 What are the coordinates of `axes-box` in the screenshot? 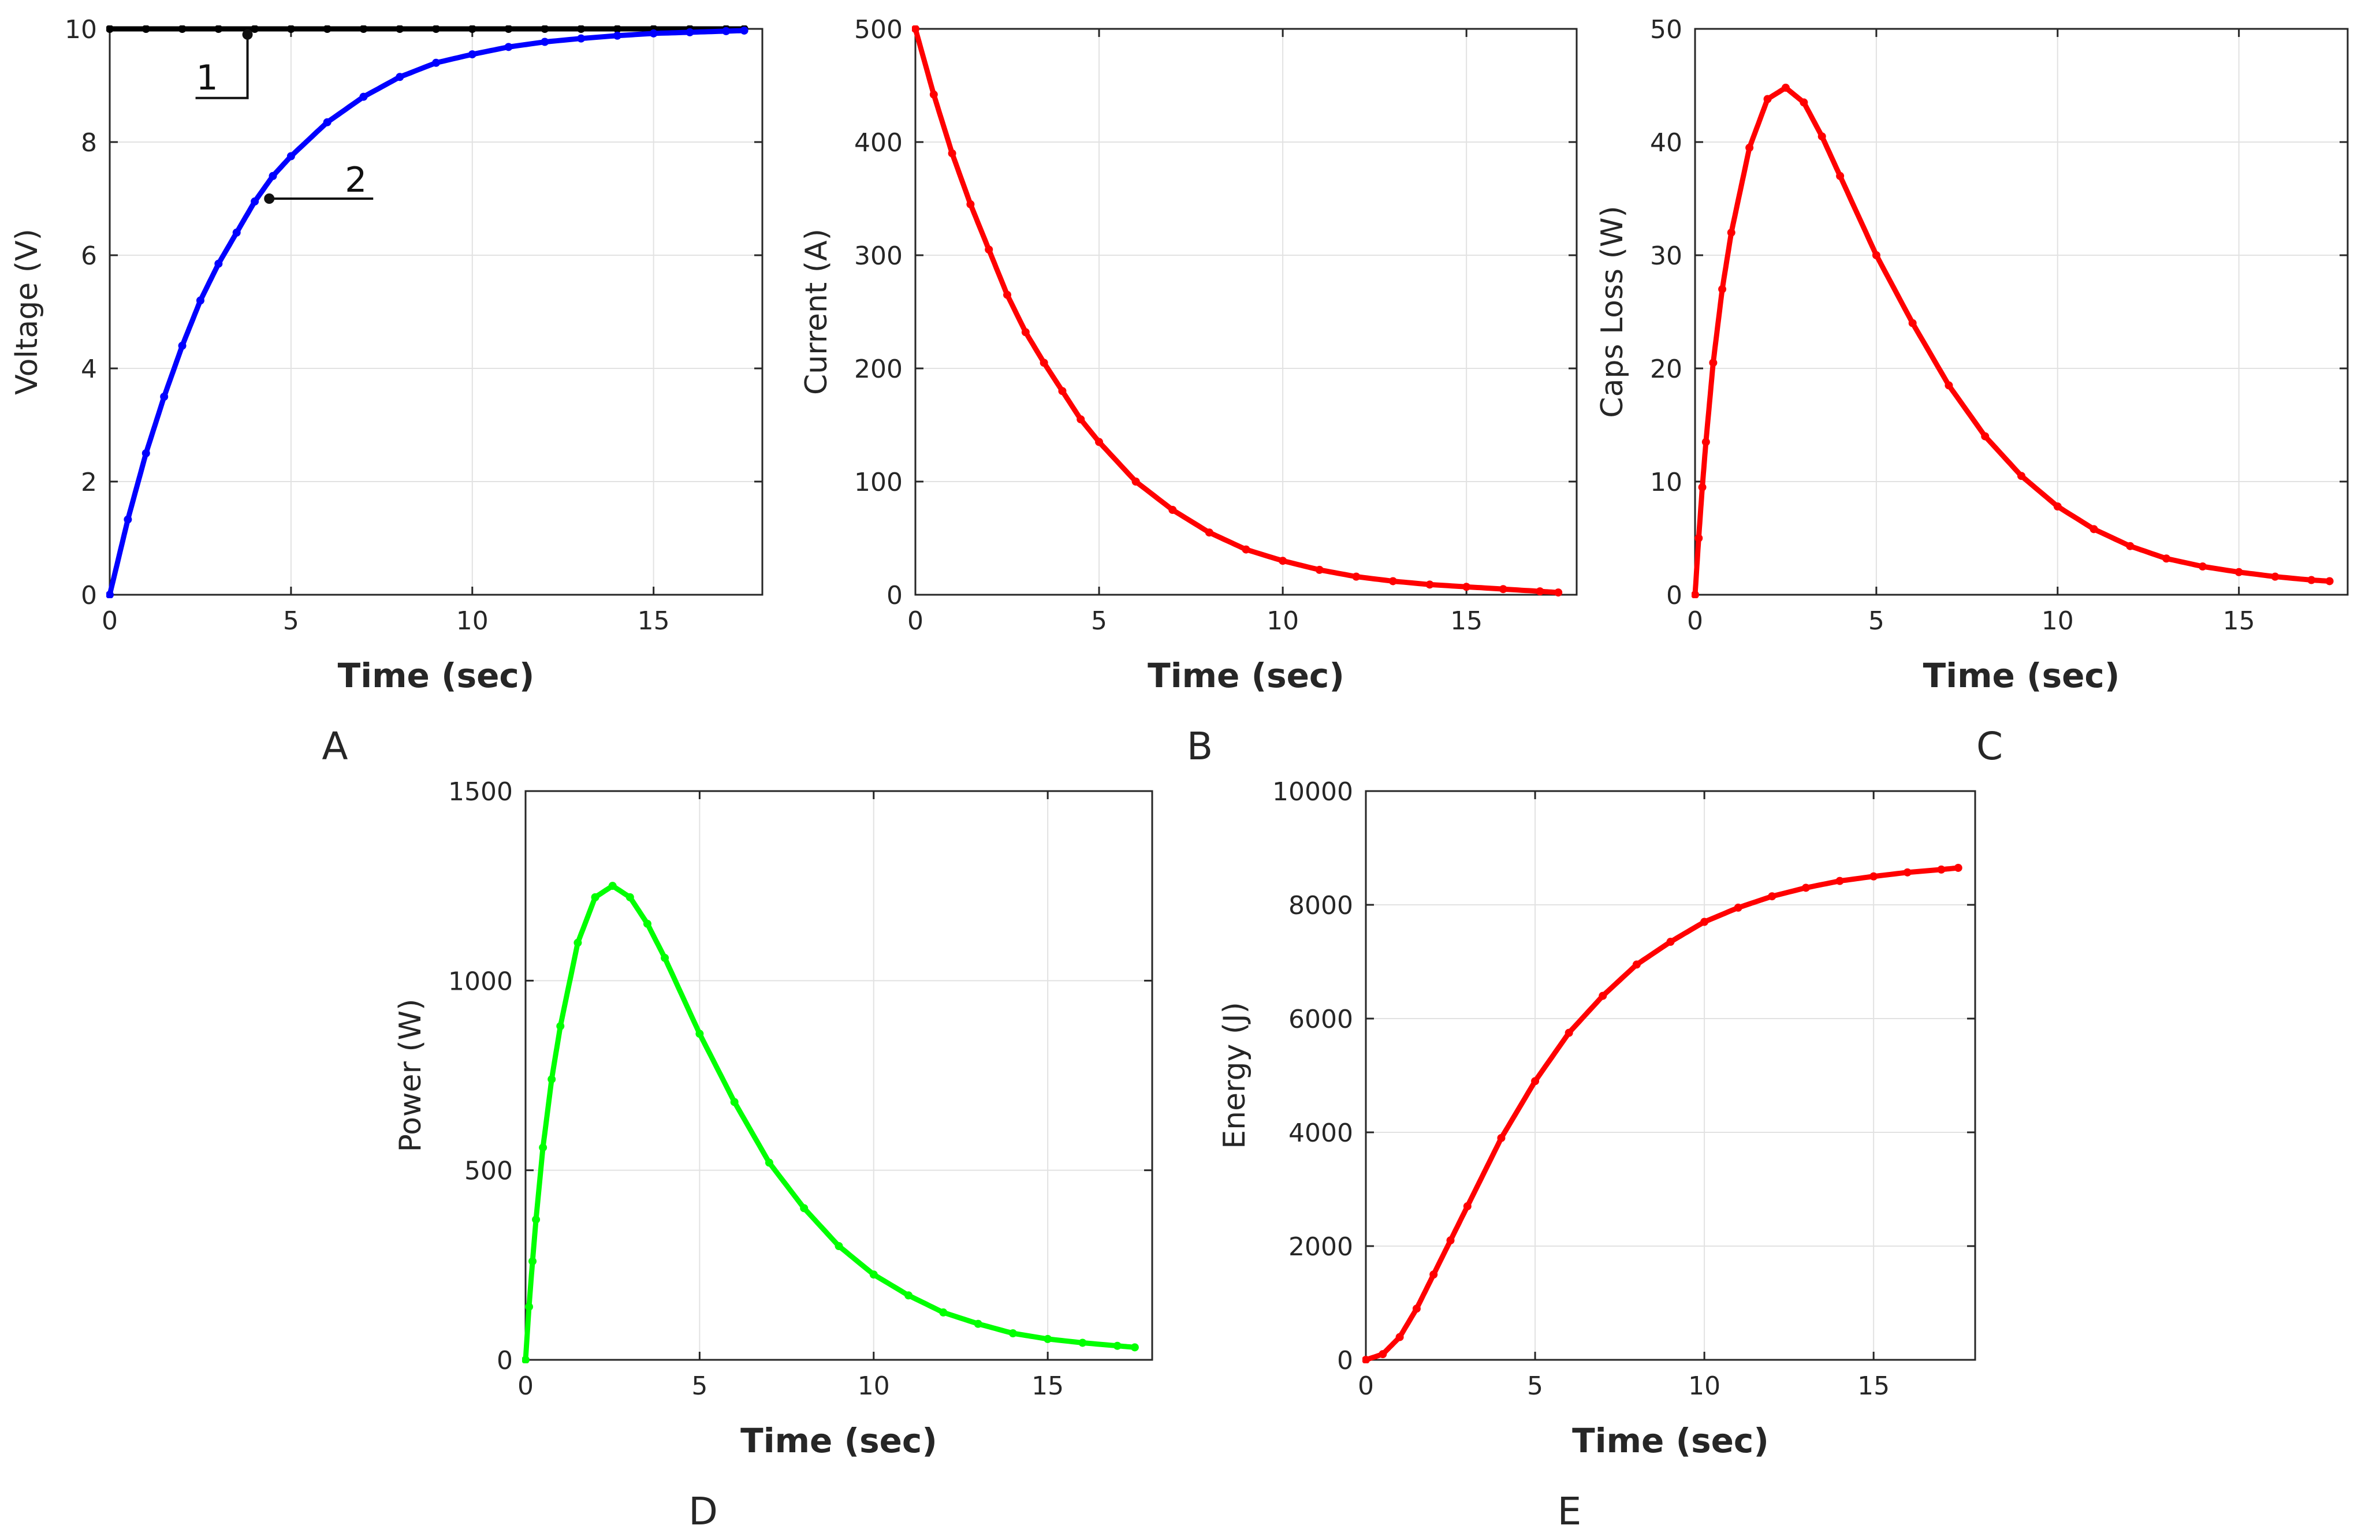 It's located at (1670, 1076).